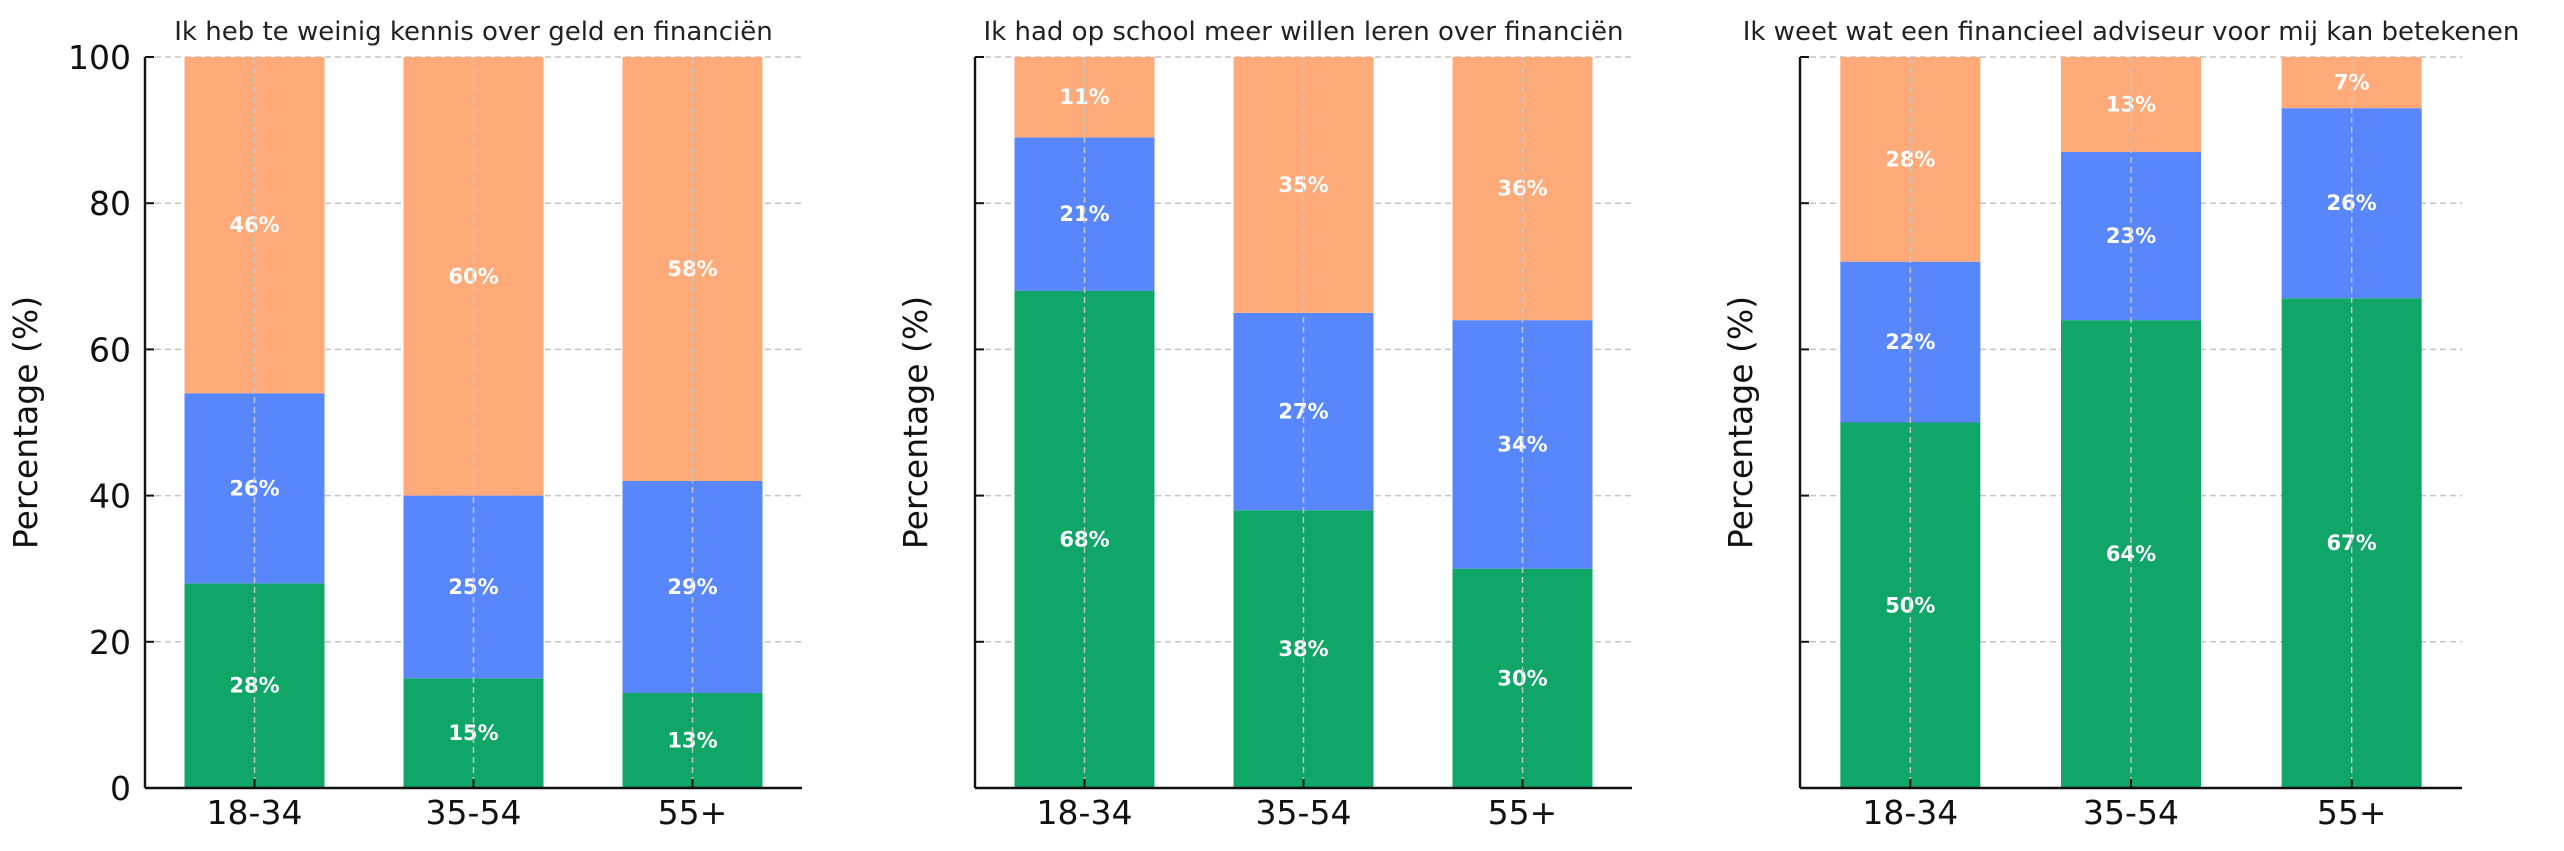 Image resolution: width=2564 pixels, height=851 pixels. I want to click on y-tick-label: 60, so click(110, 349).